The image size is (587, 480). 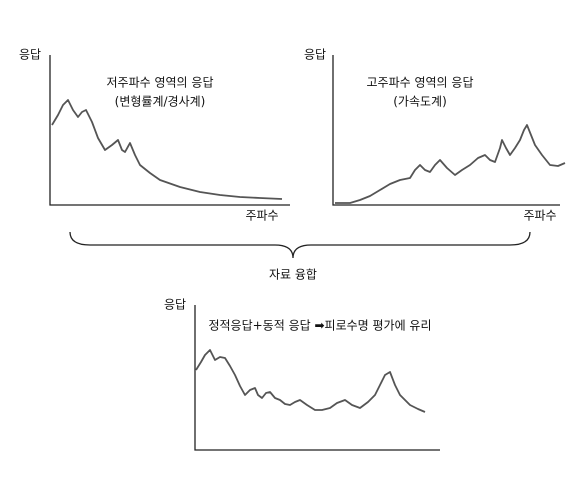 What do you see at coordinates (420, 83) in the screenshot?
I see `panel-title: 고주파수 영역의 응답` at bounding box center [420, 83].